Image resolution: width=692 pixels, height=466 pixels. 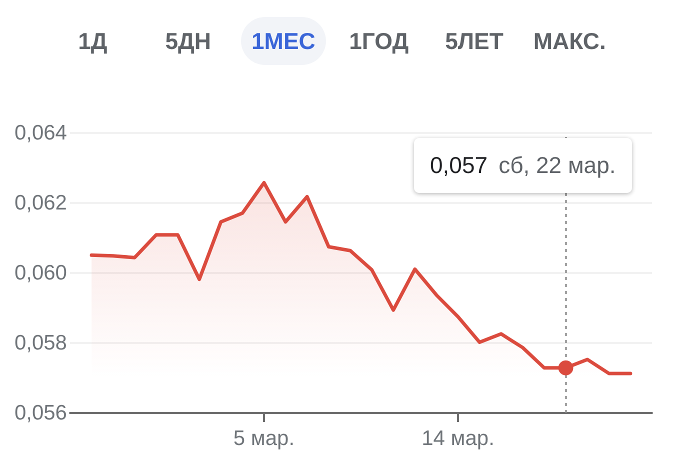 What do you see at coordinates (474, 41) in the screenshot?
I see `range-tab: 5ЛЕТ` at bounding box center [474, 41].